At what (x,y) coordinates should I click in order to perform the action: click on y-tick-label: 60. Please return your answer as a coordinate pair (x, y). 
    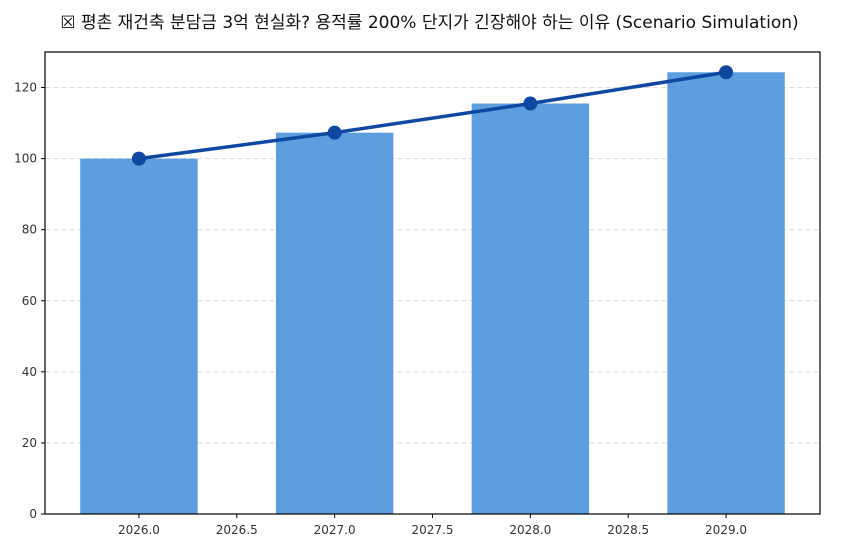
    Looking at the image, I should click on (29, 301).